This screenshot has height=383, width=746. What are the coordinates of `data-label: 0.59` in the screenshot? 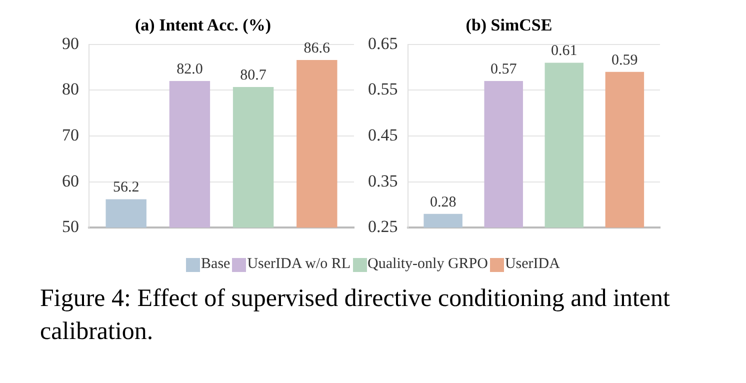 It's located at (625, 60).